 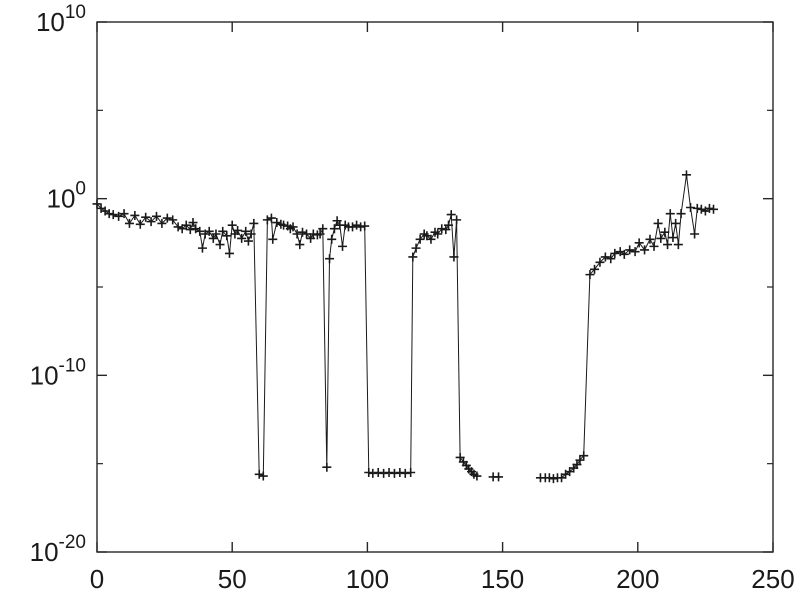 What do you see at coordinates (72, 365) in the screenshot?
I see `y-tick-exponent: -10` at bounding box center [72, 365].